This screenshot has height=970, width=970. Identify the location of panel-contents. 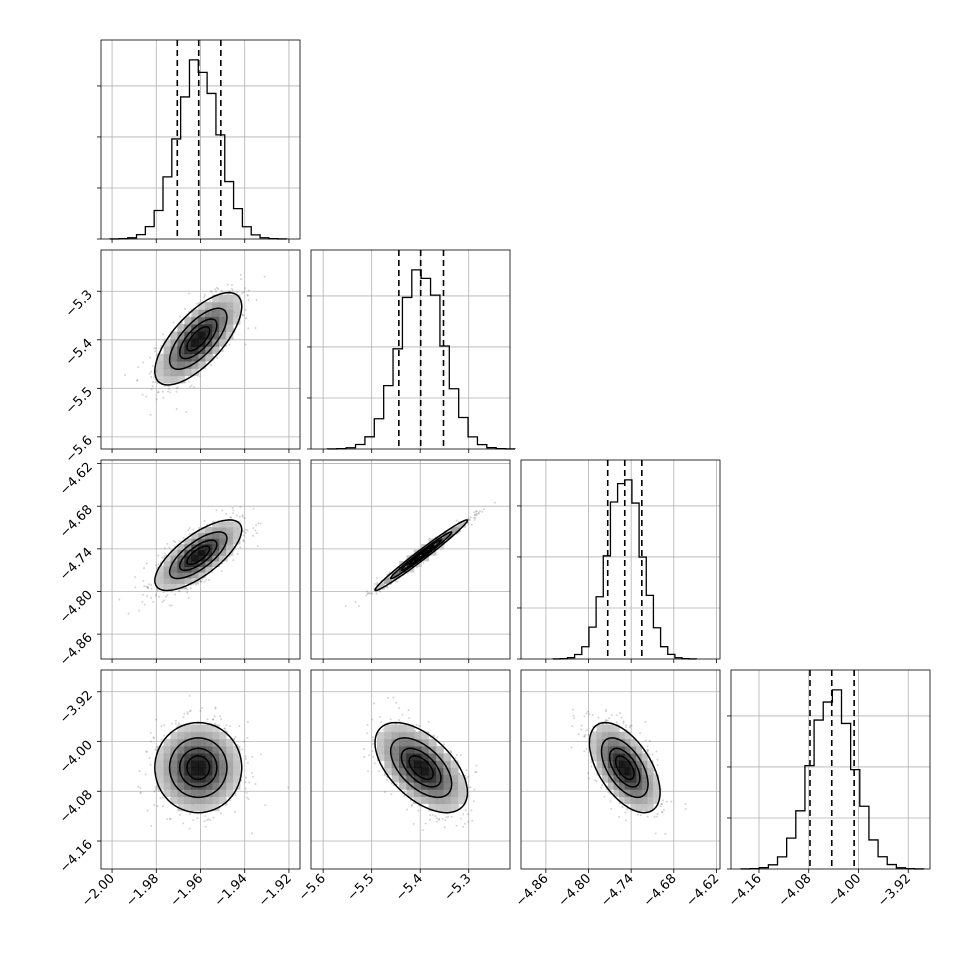
(213, 764).